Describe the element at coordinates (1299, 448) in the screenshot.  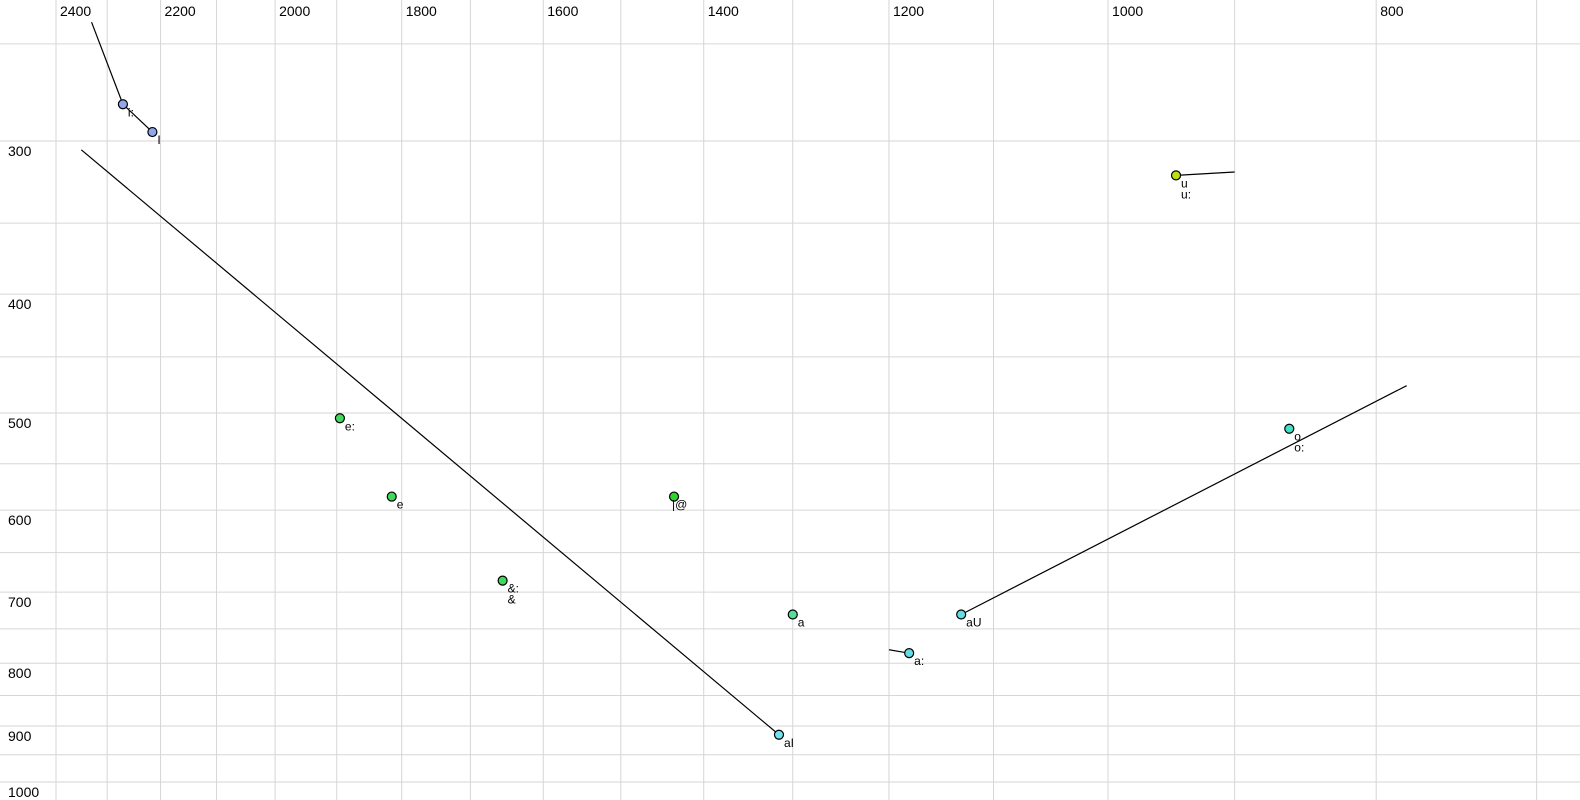
I see `vowel-label-7-1: o:` at that location.